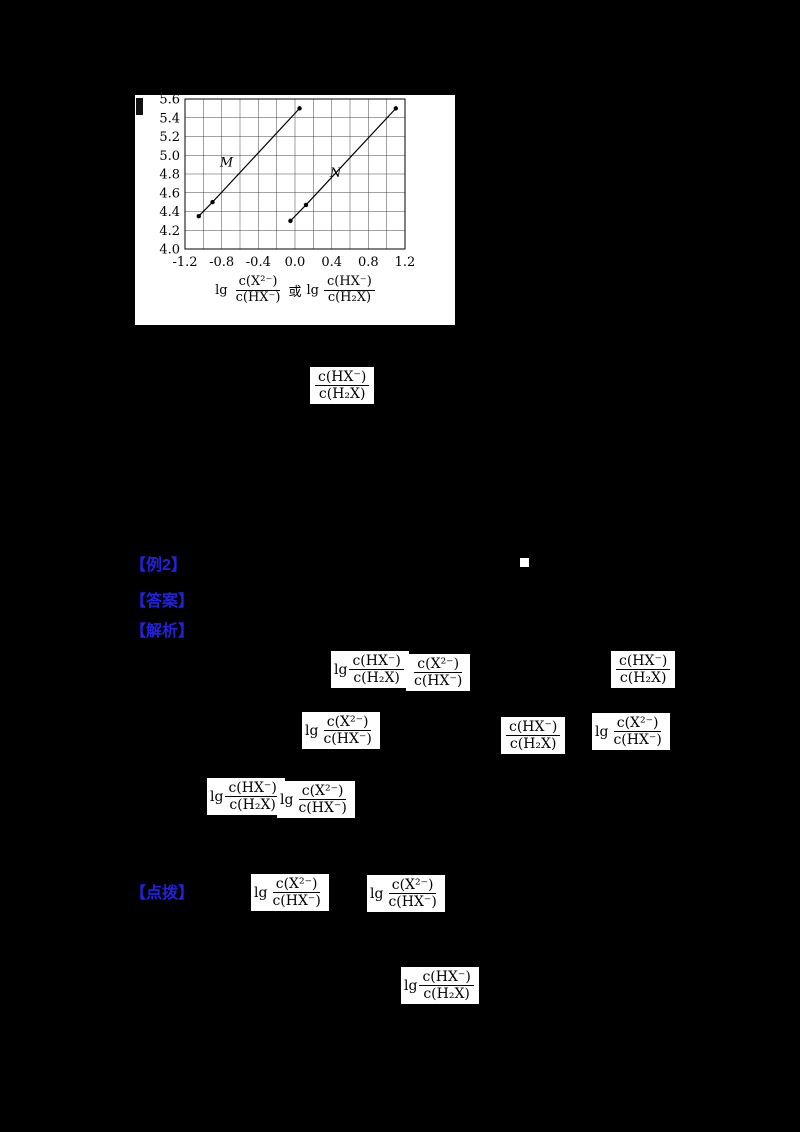  Describe the element at coordinates (368, 262) in the screenshot. I see `x-tick-label: 0.8` at that location.